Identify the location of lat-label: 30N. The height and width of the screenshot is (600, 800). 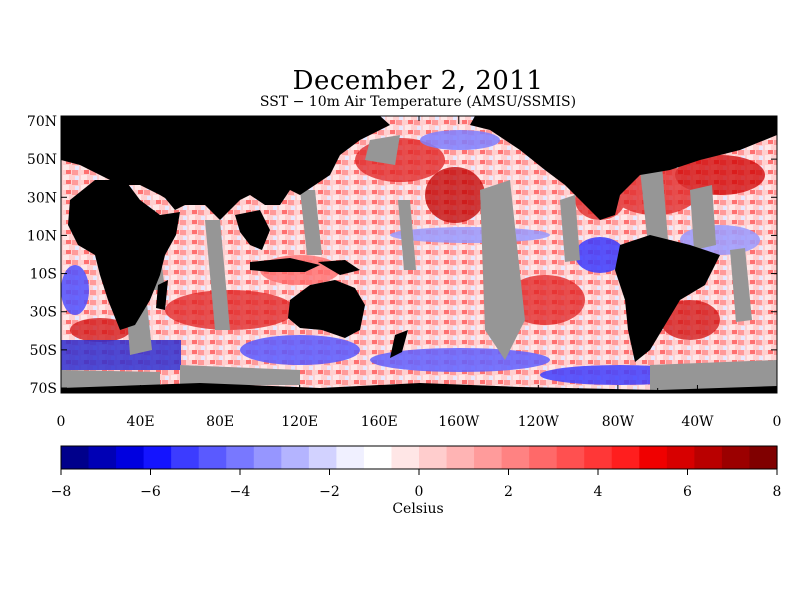
(42, 198).